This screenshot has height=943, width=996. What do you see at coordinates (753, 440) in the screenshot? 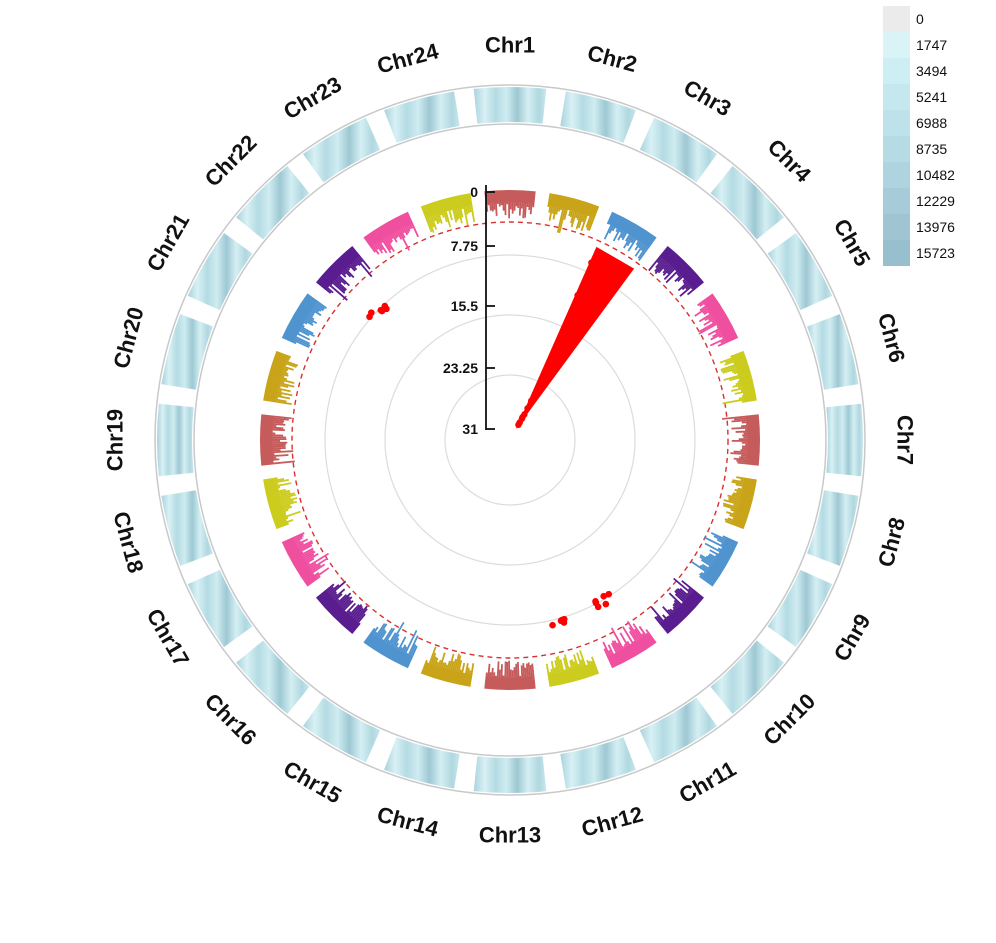
I see `band-base-chr7` at bounding box center [753, 440].